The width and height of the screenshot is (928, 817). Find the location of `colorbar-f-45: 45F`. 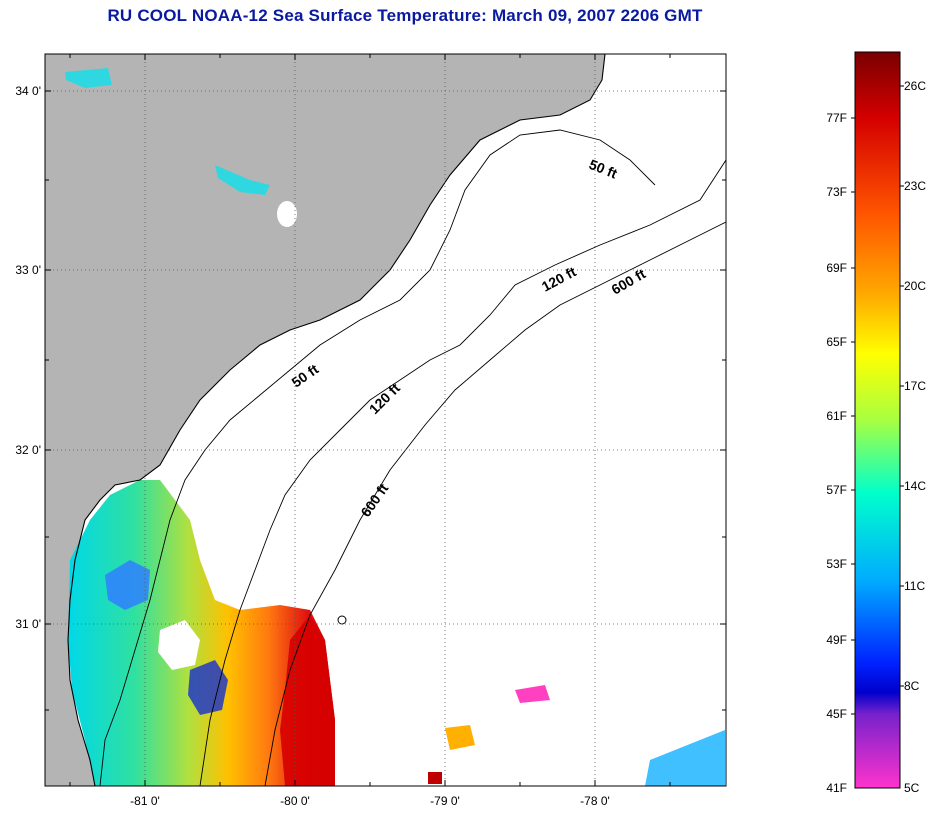

colorbar-f-45: 45F is located at coordinates (836, 714).